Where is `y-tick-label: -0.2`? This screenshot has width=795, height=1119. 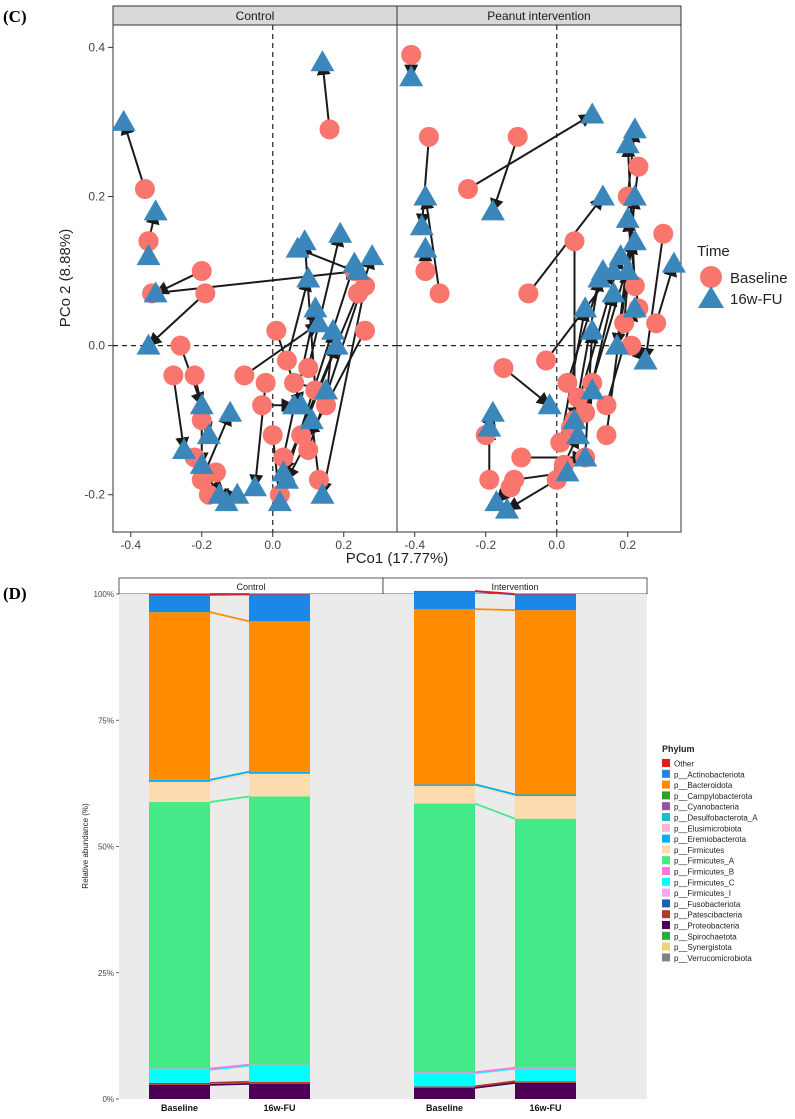
y-tick-label: -0.2 is located at coordinates (94, 495).